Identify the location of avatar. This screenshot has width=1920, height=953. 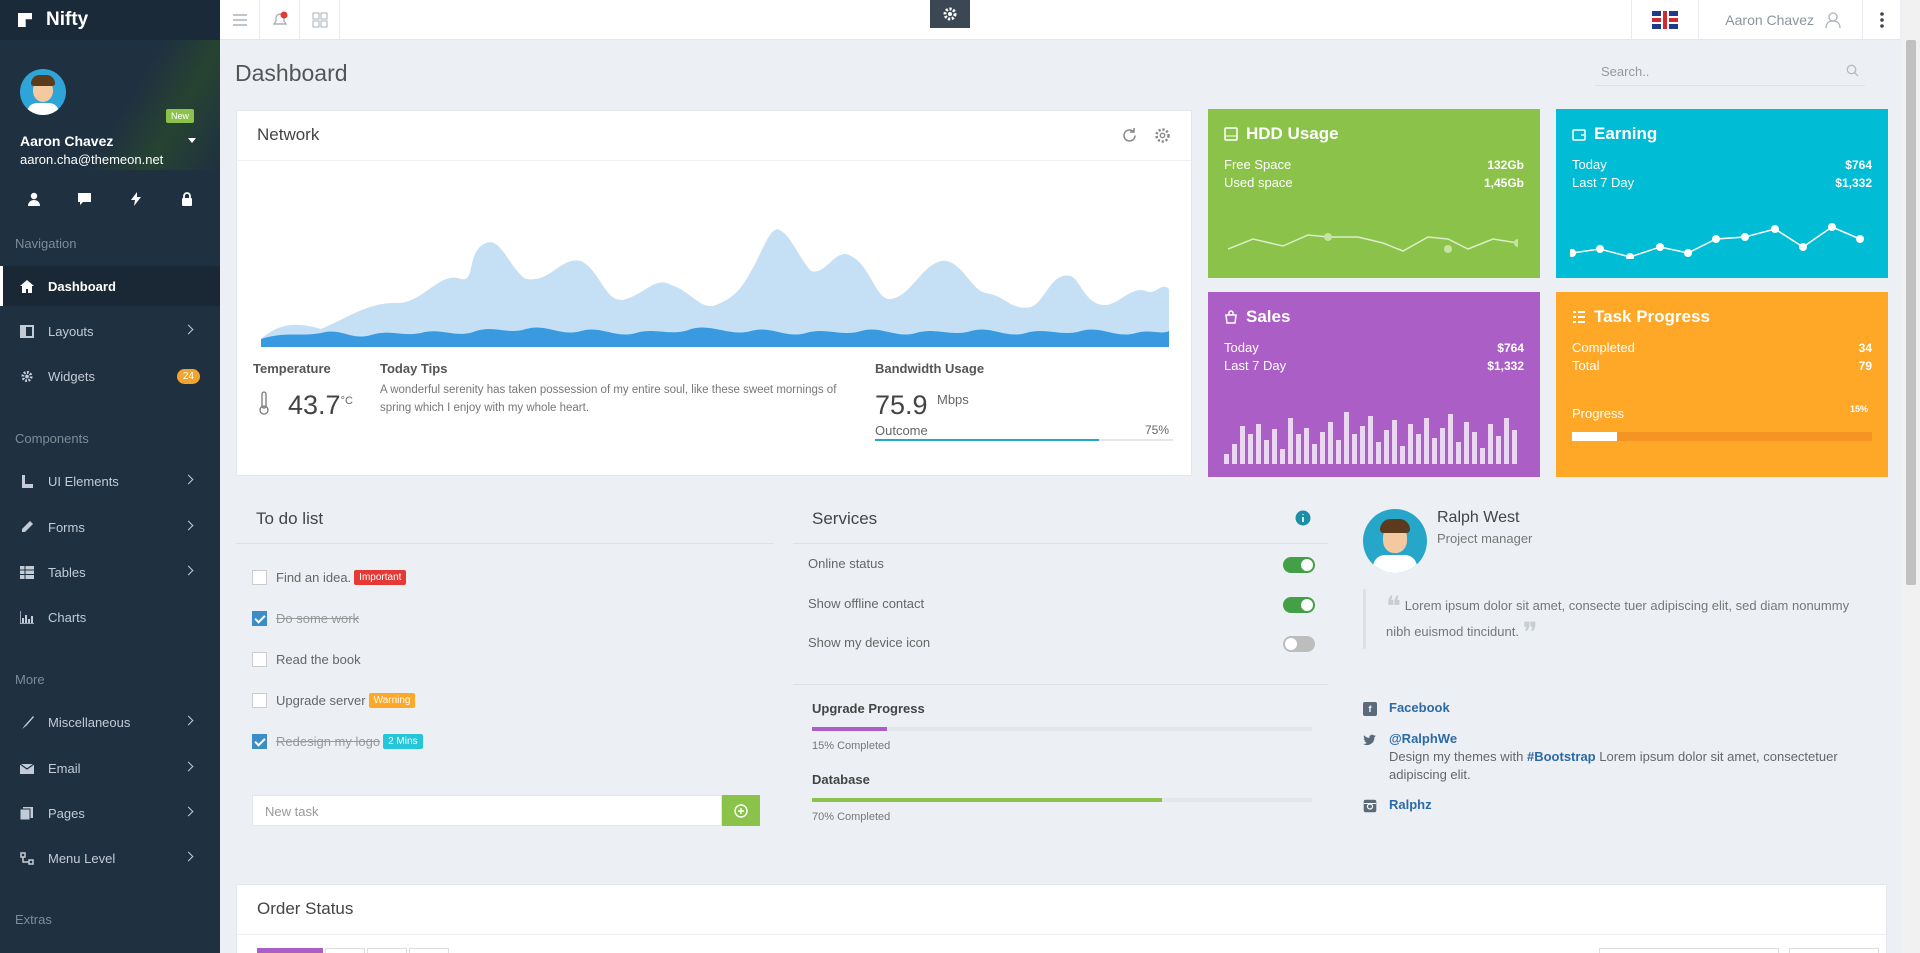
(43, 92).